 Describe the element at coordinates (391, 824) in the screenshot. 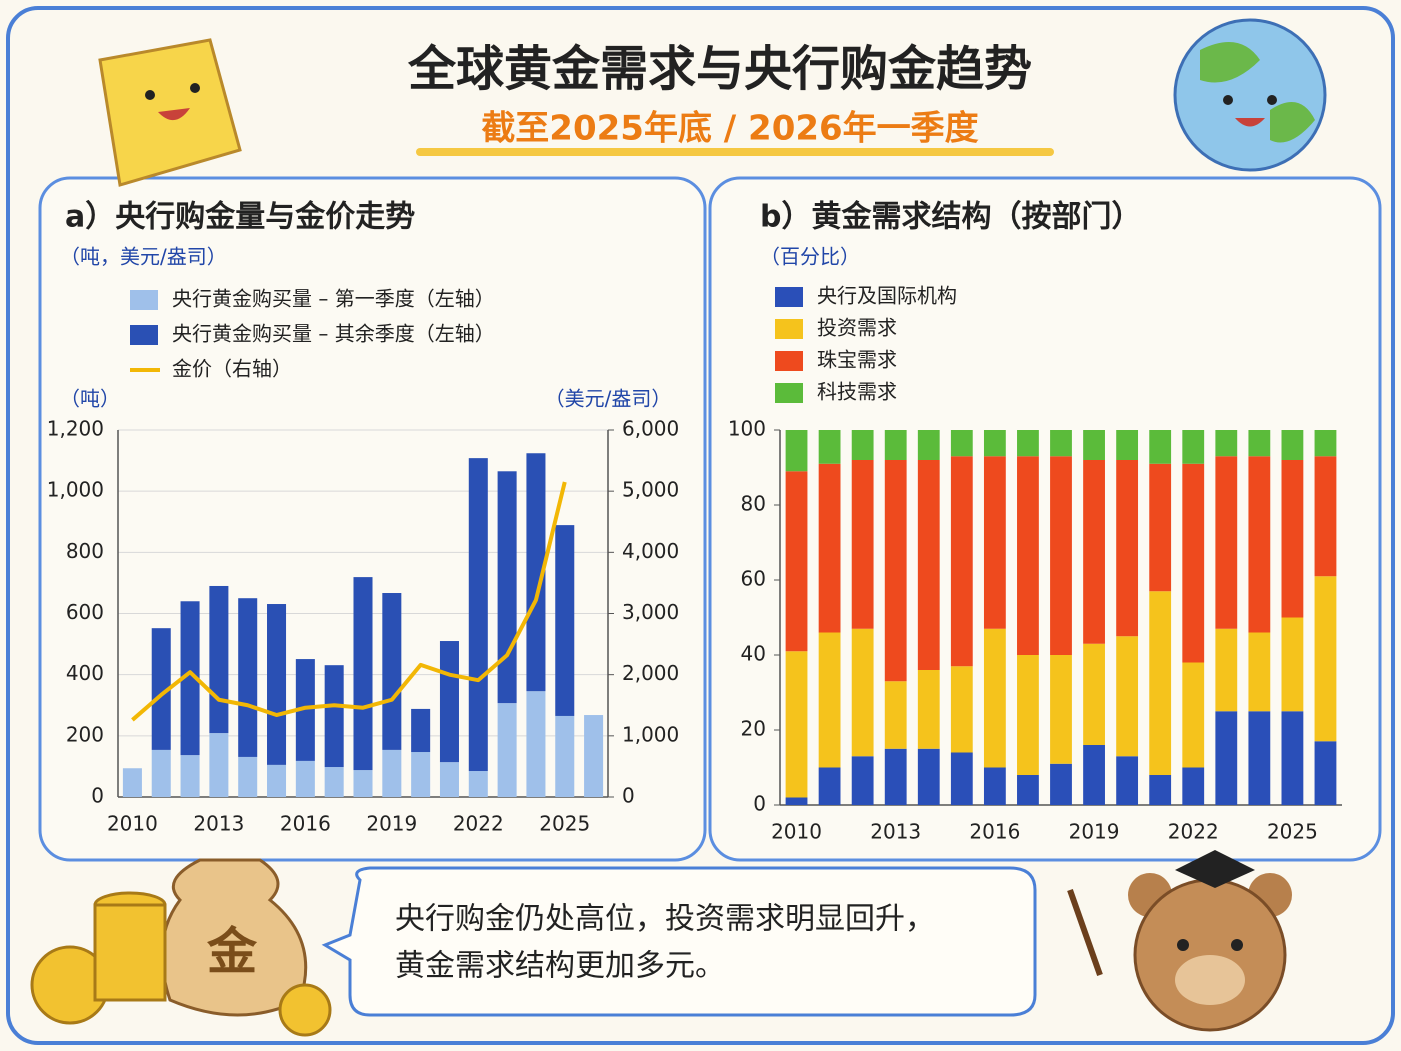

I see `x-tick-label: 2019` at that location.